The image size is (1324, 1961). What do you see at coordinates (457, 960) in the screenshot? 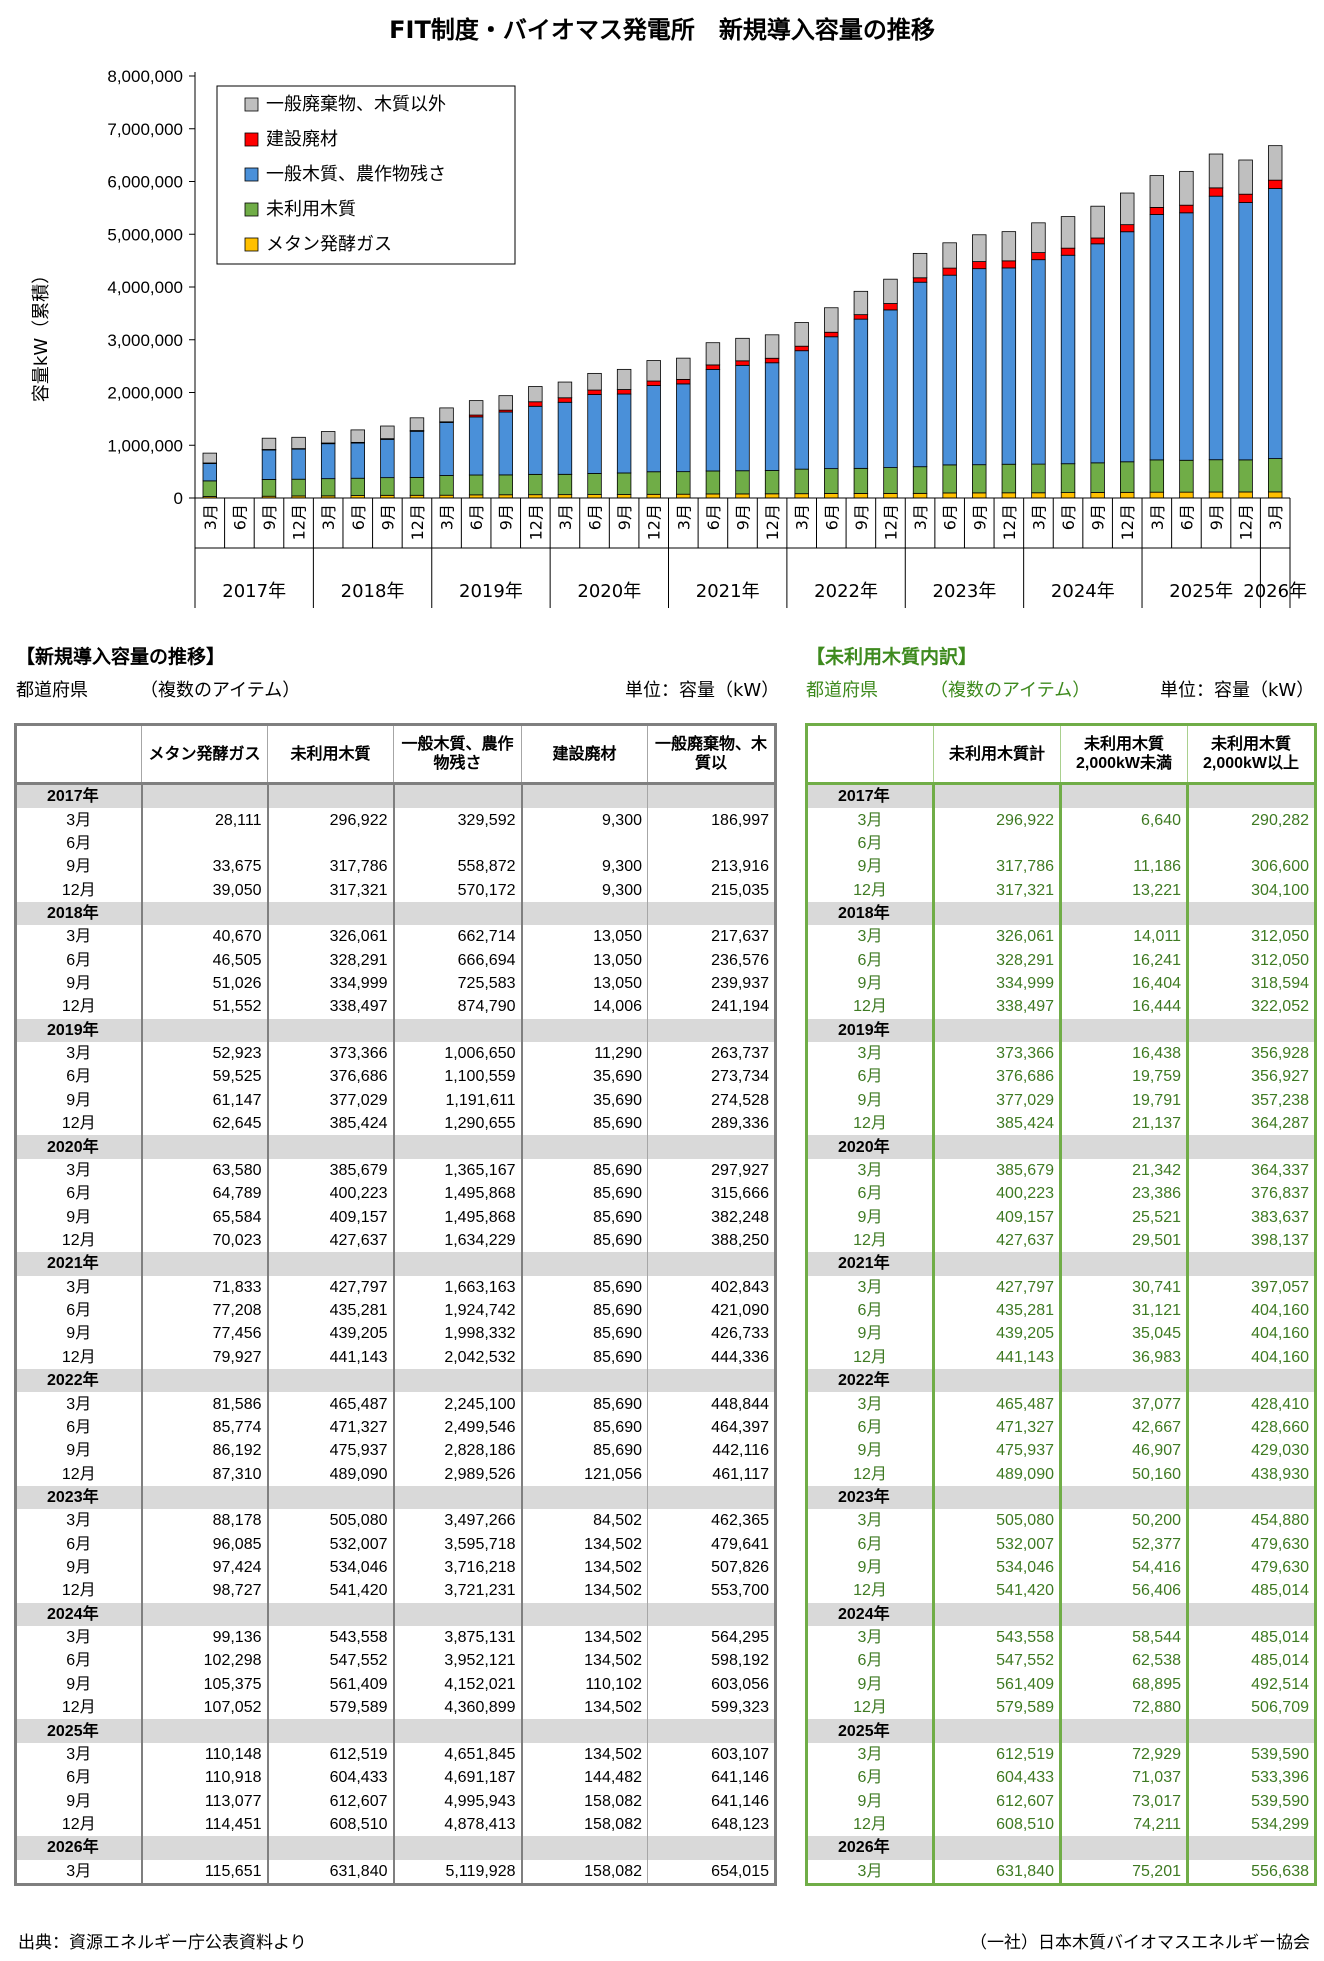
I see `main_table-cell: 666,694` at bounding box center [457, 960].